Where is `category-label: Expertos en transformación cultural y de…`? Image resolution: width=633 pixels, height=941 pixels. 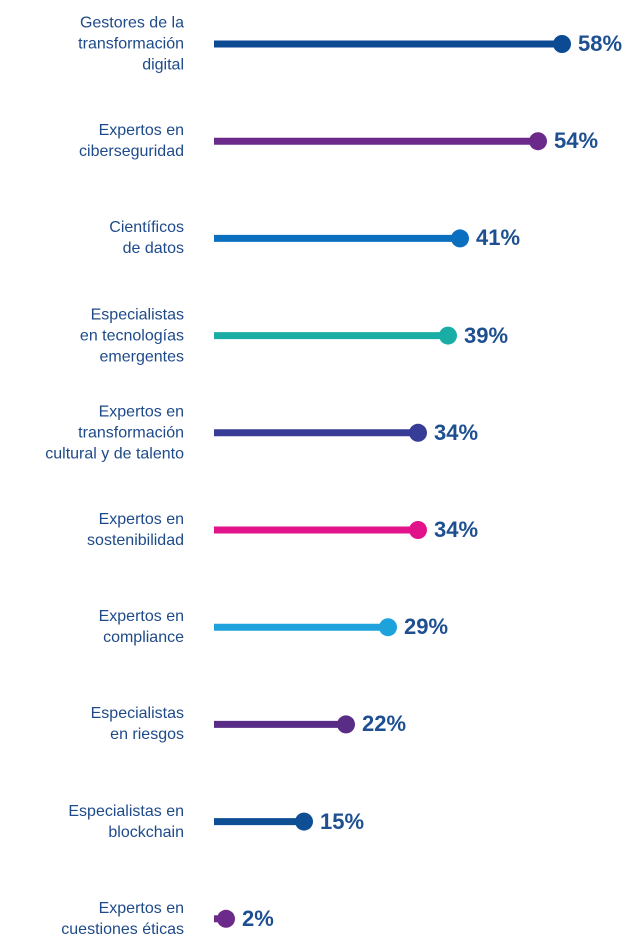
category-label: Expertos en transformación cultural y de… is located at coordinates (114, 433).